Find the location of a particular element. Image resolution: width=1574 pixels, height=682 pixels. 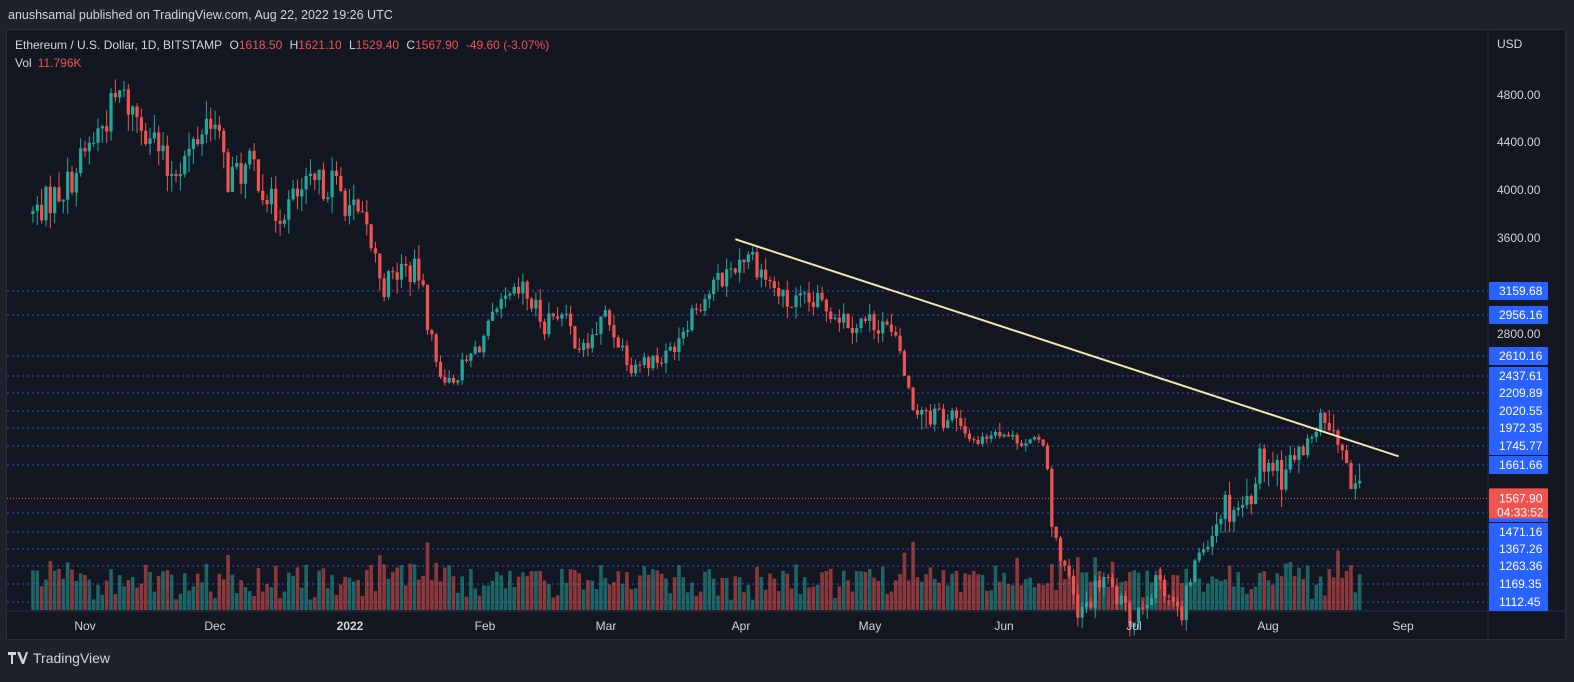

time-tick-label: Jul is located at coordinates (1133, 626).